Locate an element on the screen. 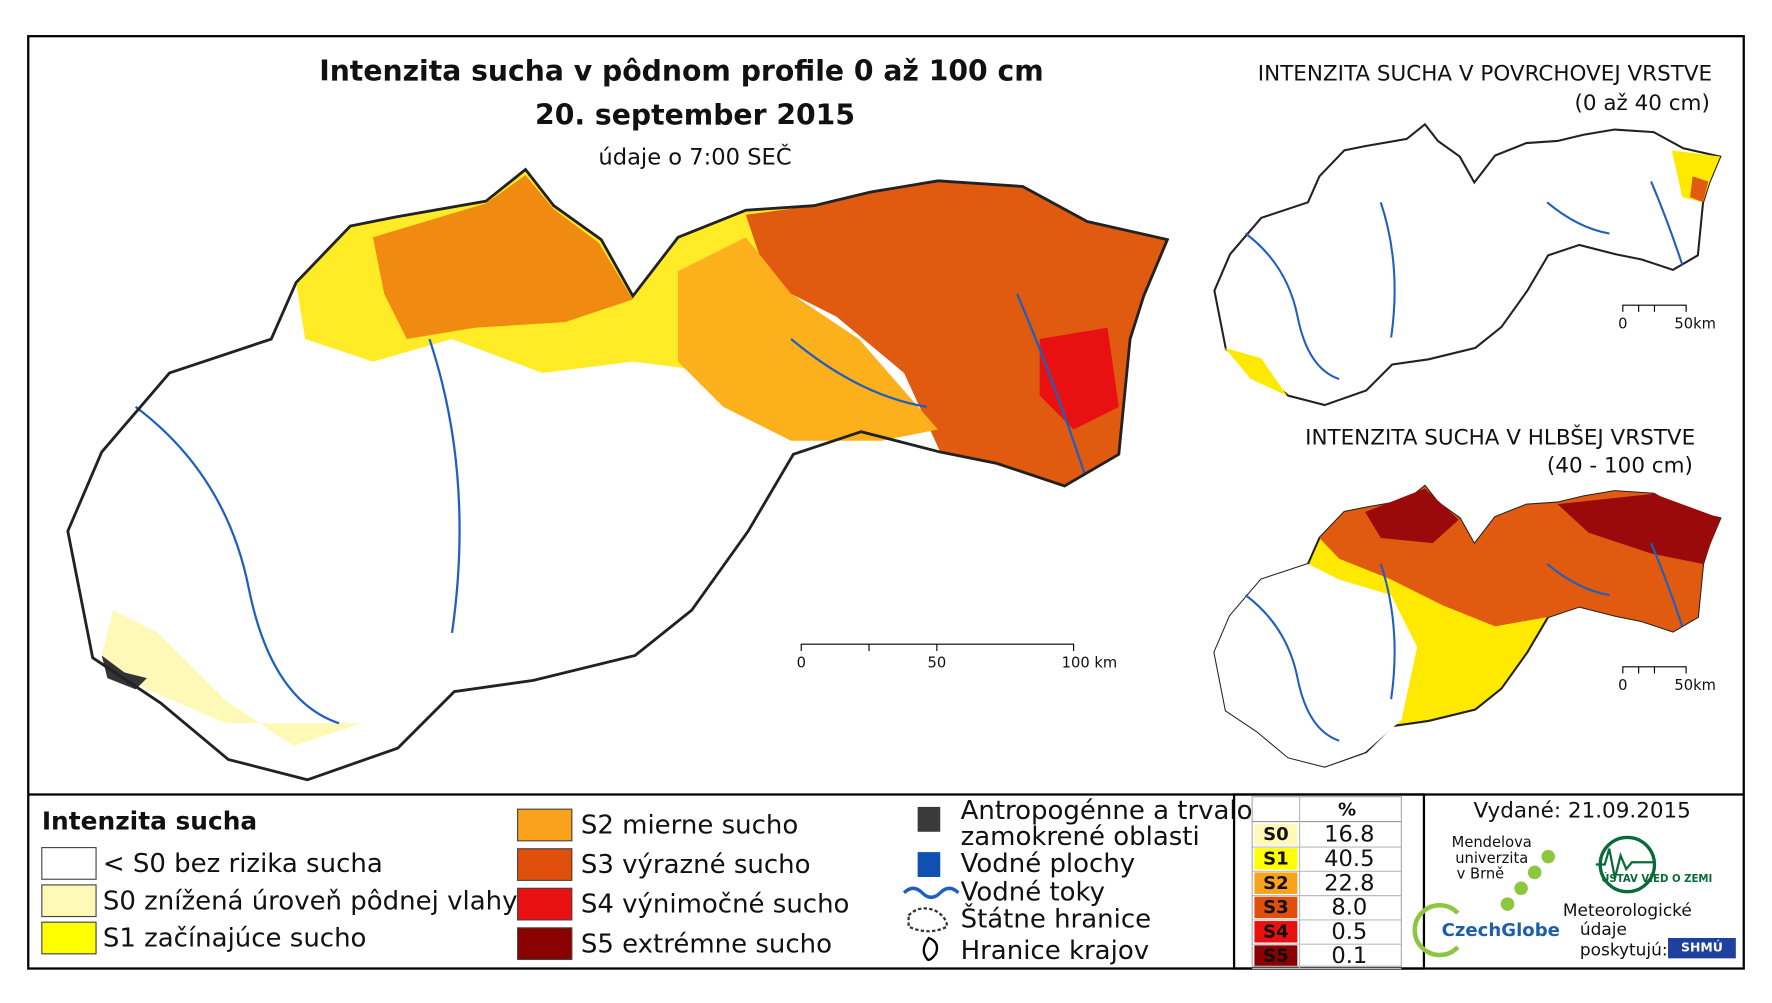  class-label: S5 is located at coordinates (1276, 956).